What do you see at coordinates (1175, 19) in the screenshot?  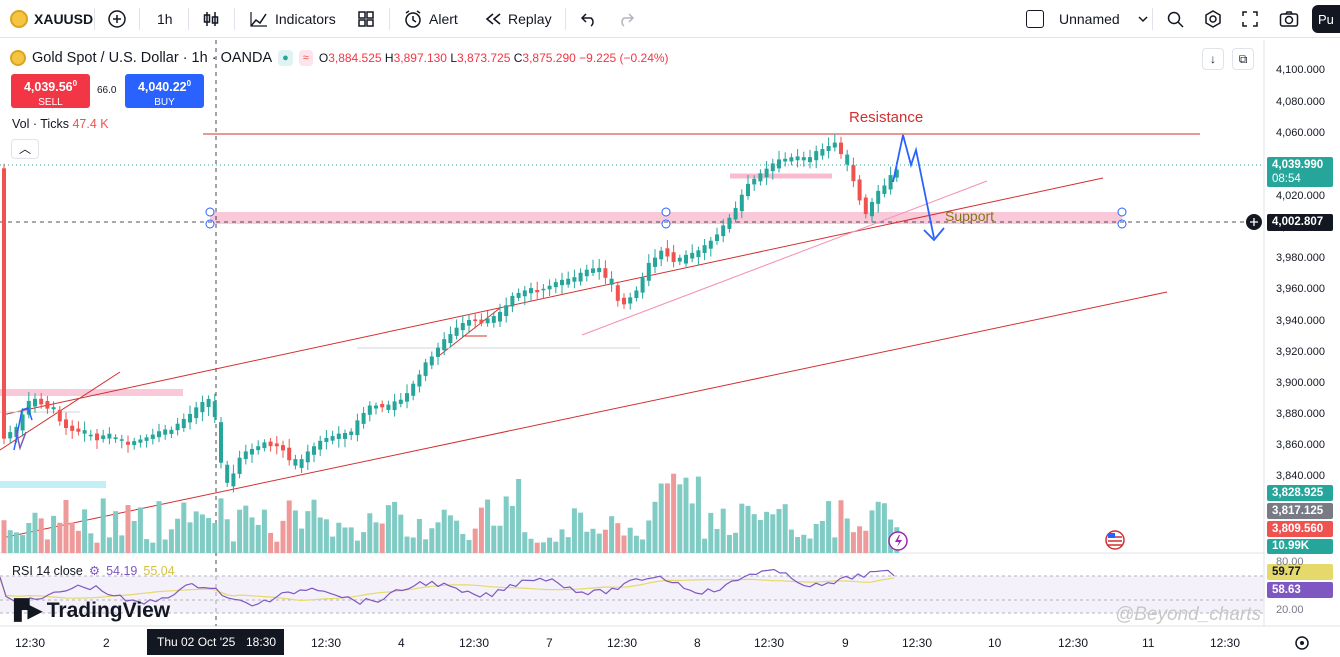 I see `quick-search-button` at bounding box center [1175, 19].